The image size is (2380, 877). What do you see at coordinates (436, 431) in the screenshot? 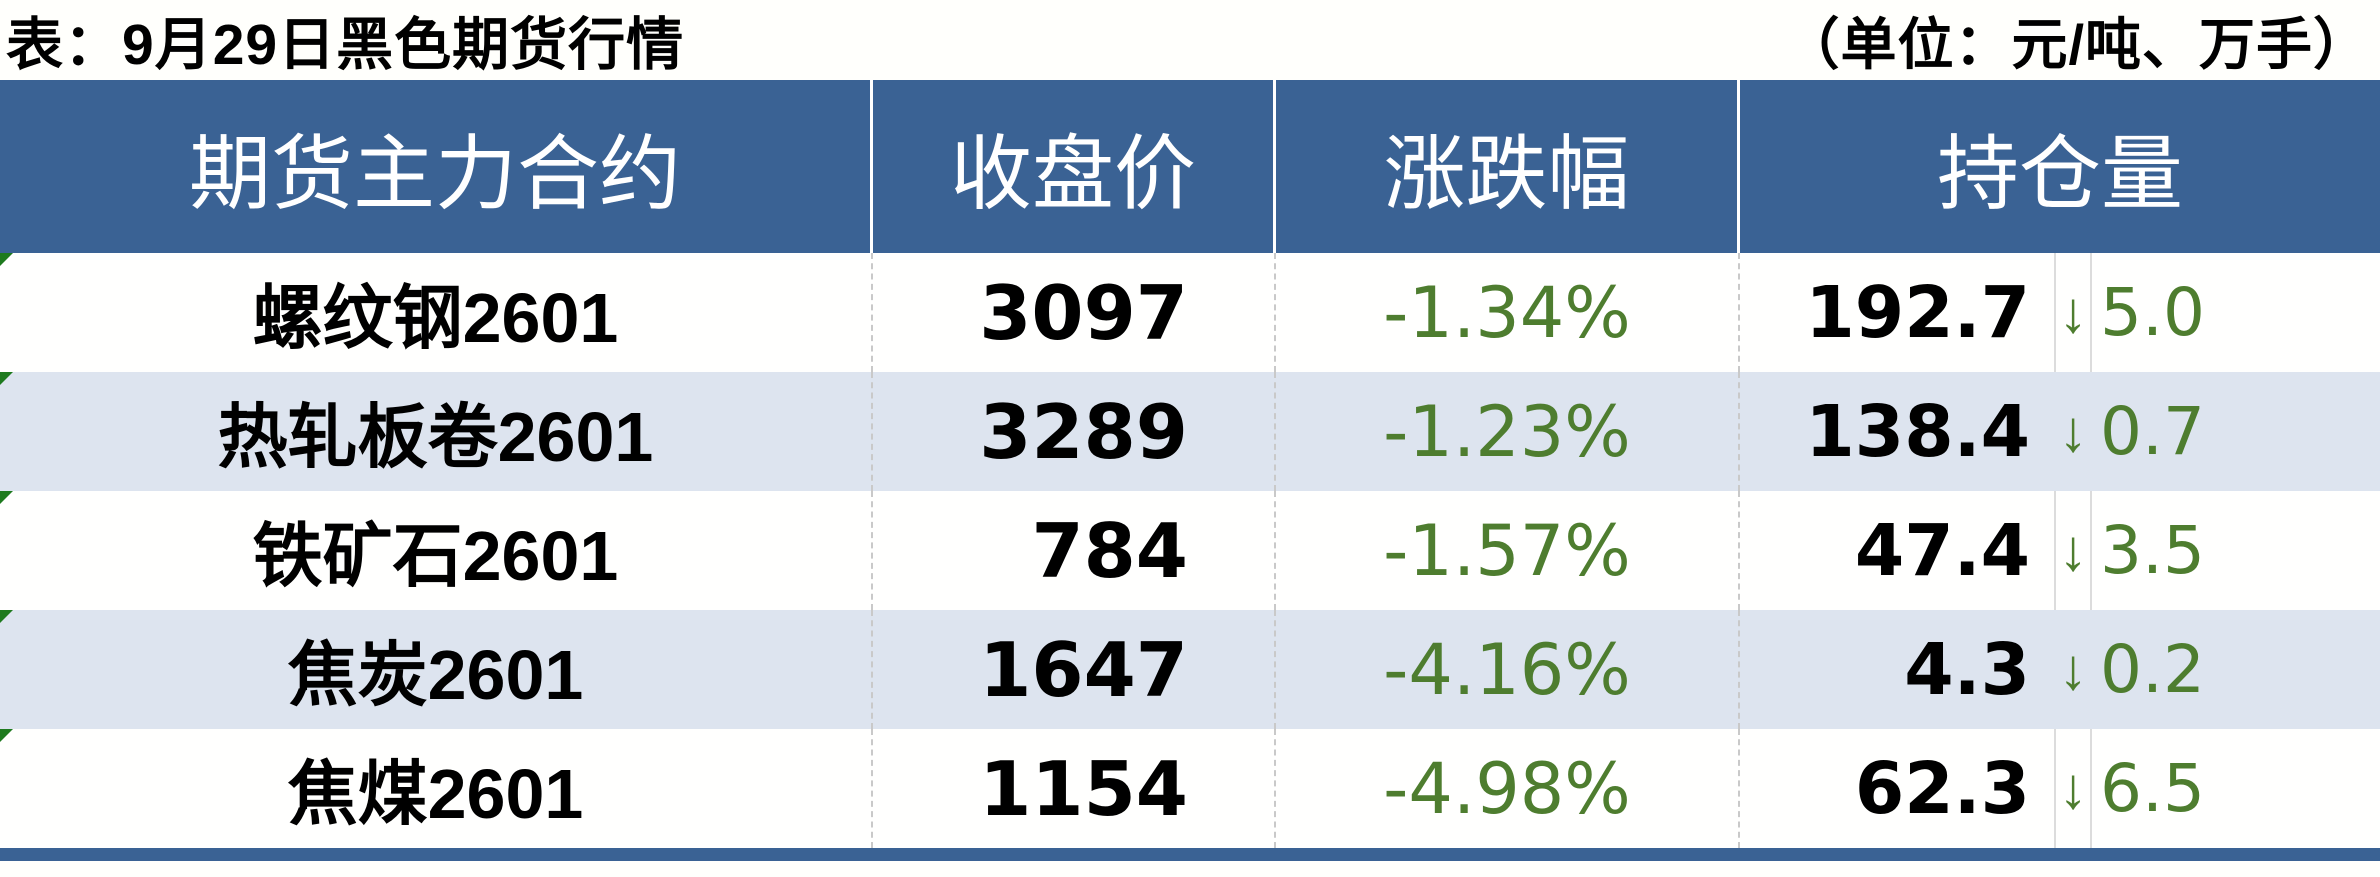
I see `contract-name: 热轧板卷2601` at bounding box center [436, 431].